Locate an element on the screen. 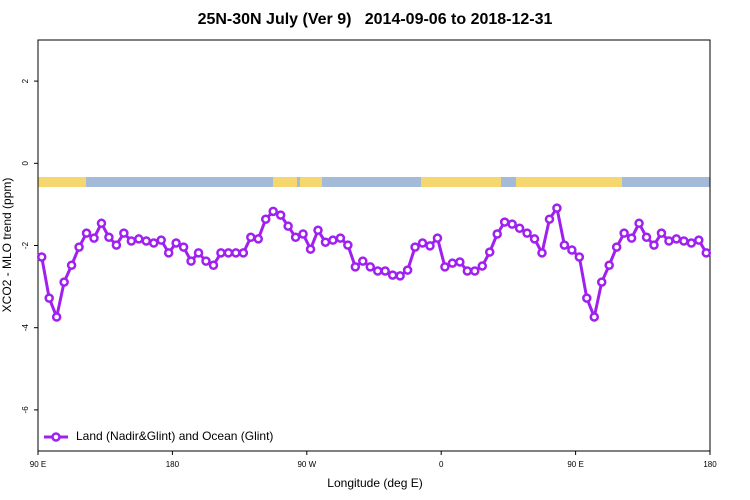 The image size is (750, 500). legend-marker is located at coordinates (56, 437).